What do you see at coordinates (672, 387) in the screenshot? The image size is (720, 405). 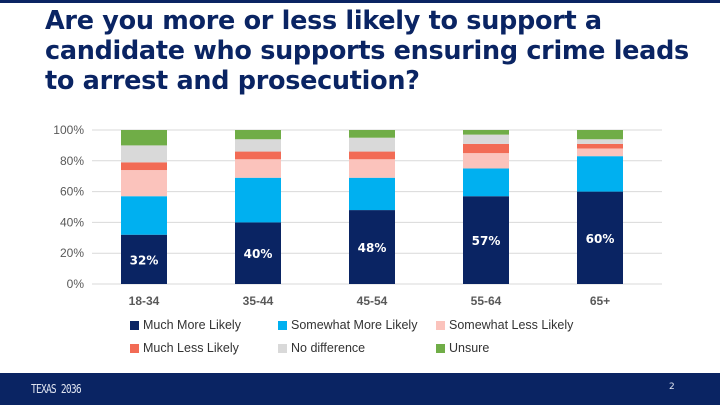 I see `page-number: 2` at bounding box center [672, 387].